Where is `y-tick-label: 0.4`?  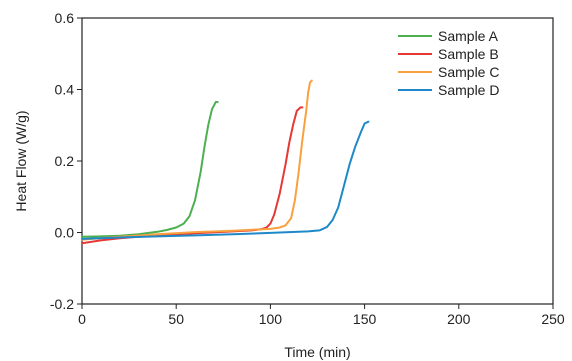 y-tick-label: 0.4 is located at coordinates (65, 90).